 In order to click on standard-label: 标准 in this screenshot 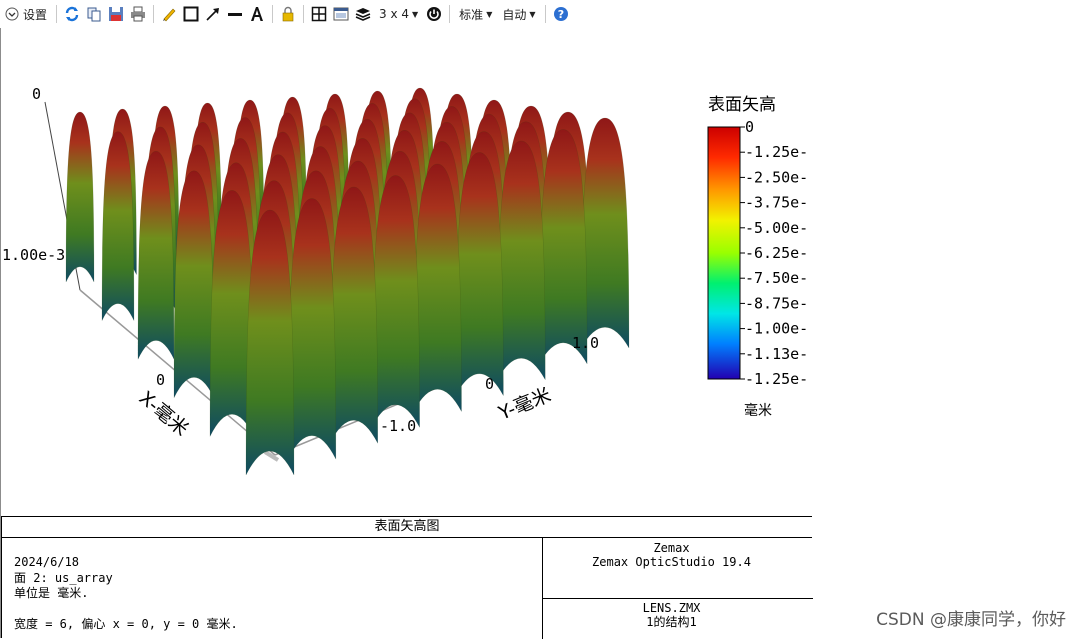, I will do `click(471, 14)`.